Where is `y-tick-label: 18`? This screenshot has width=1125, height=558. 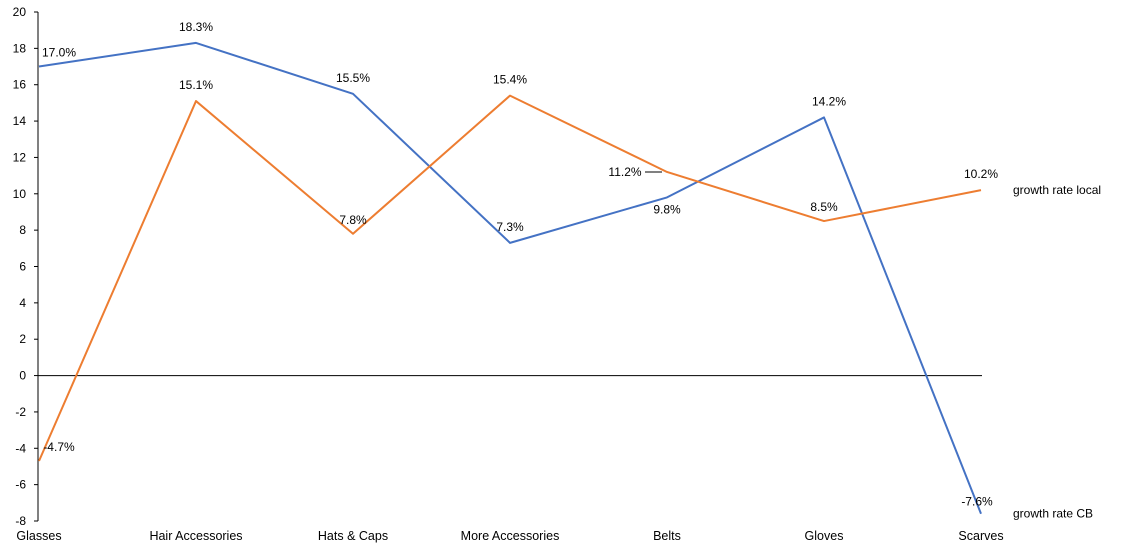
y-tick-label: 18 is located at coordinates (20, 48).